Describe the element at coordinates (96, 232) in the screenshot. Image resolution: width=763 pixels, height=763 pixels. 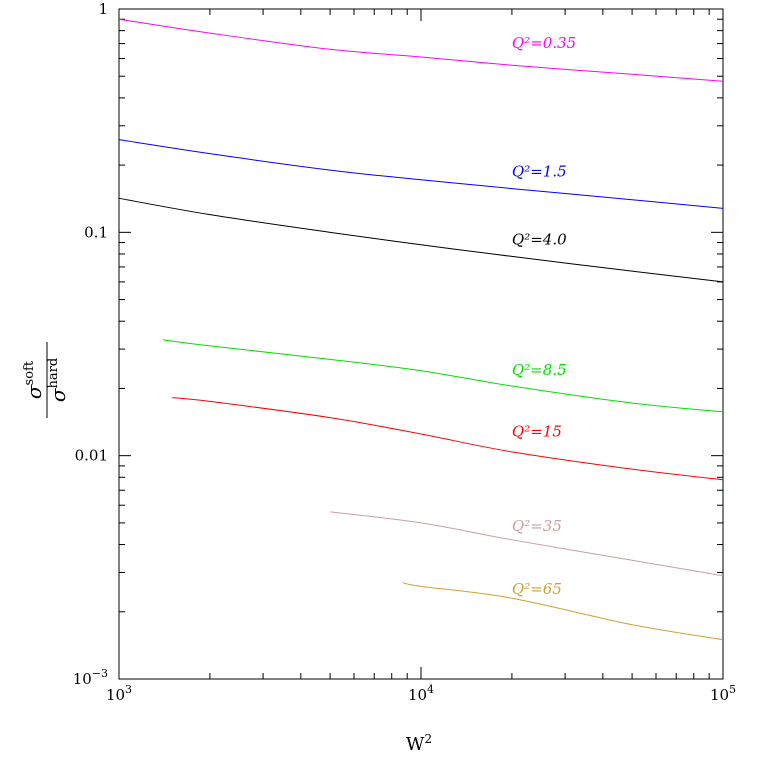
I see `y-tick-label: 0.1` at that location.